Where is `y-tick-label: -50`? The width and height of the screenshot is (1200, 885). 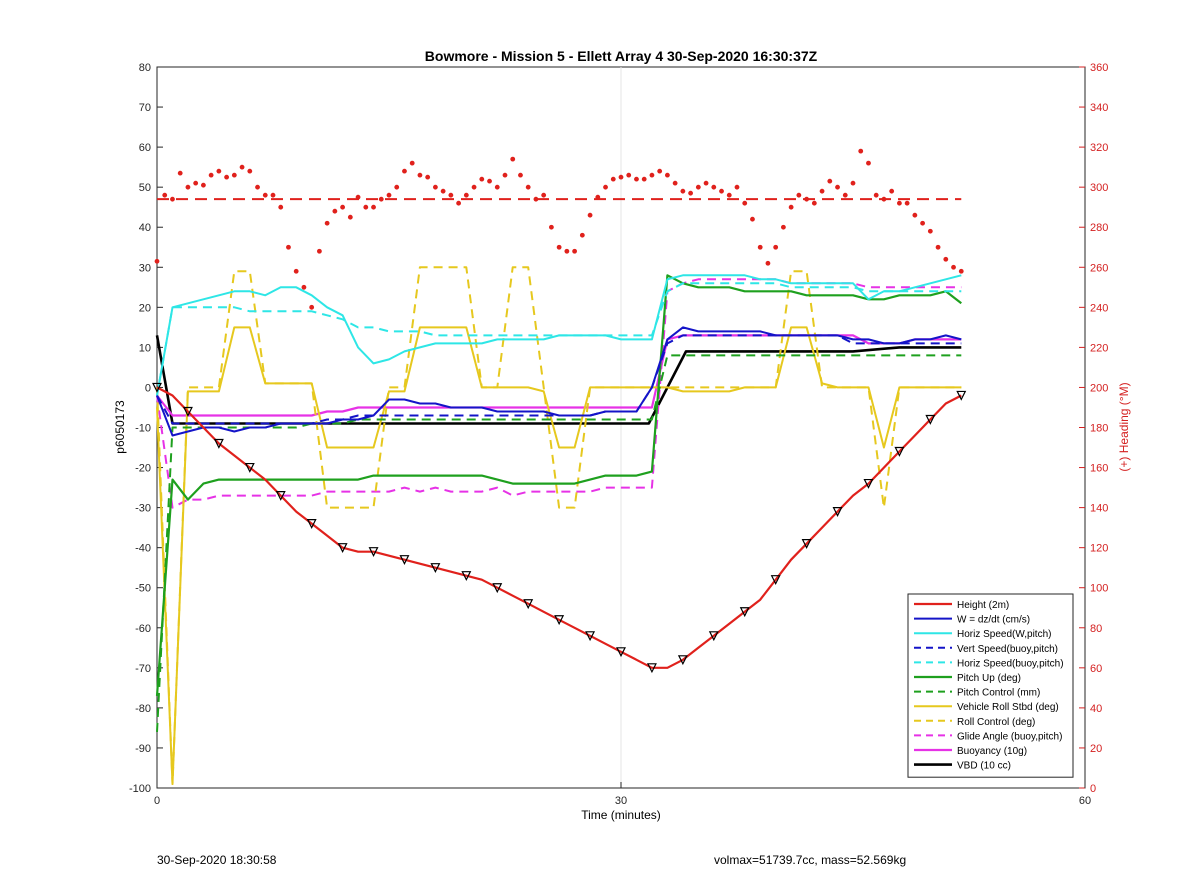 y-tick-label: -50 is located at coordinates (143, 589).